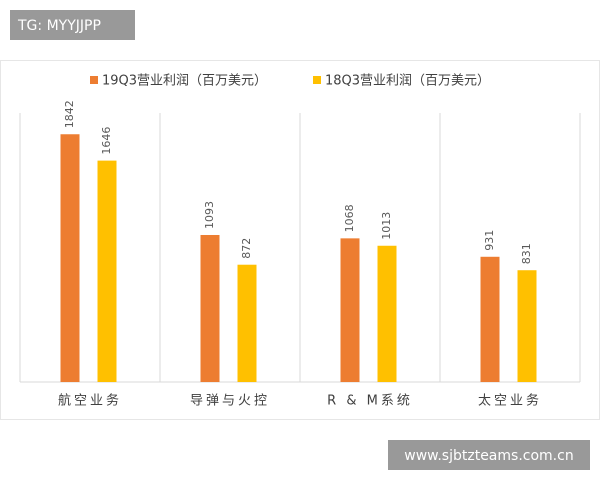  I want to click on value-label: 1093, so click(209, 215).